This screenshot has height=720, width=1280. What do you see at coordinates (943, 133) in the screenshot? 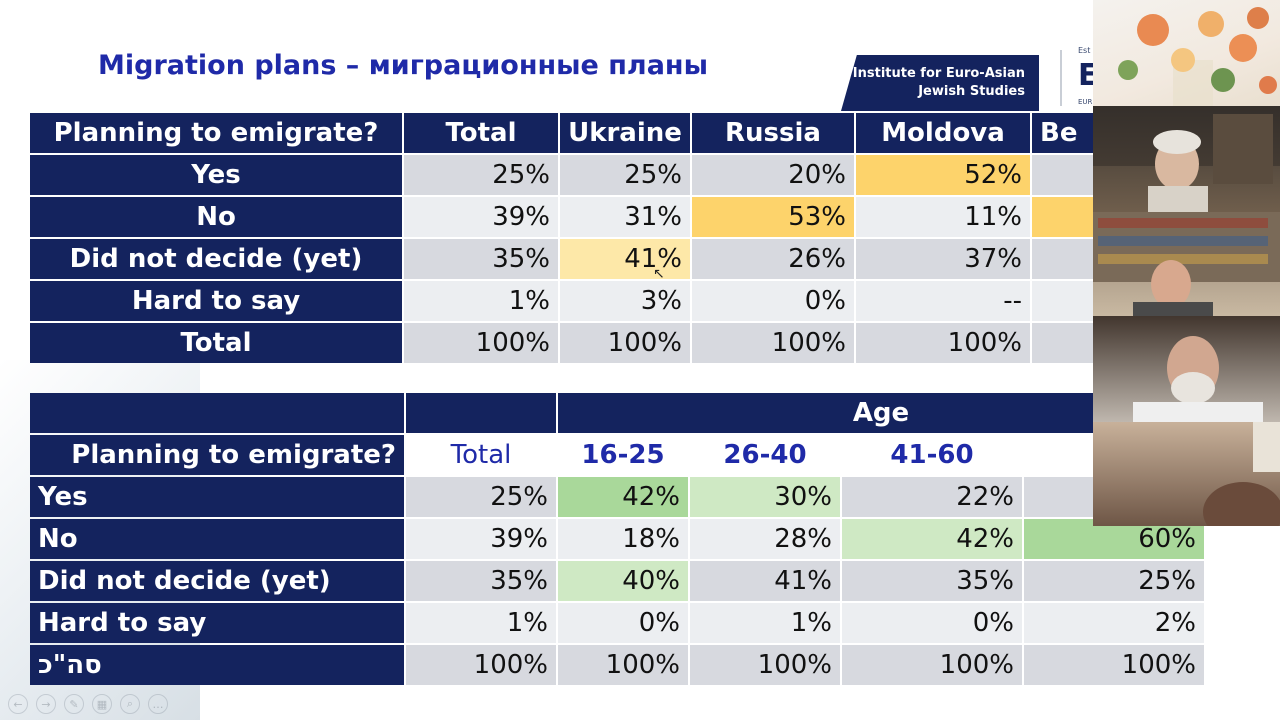
I see `header-moldova: Moldova` at bounding box center [943, 133].